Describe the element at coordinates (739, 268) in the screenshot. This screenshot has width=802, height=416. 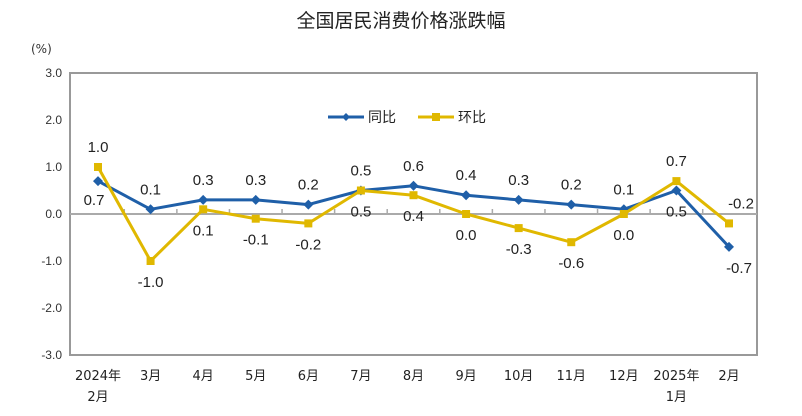
I see `data-label: -0.7` at that location.